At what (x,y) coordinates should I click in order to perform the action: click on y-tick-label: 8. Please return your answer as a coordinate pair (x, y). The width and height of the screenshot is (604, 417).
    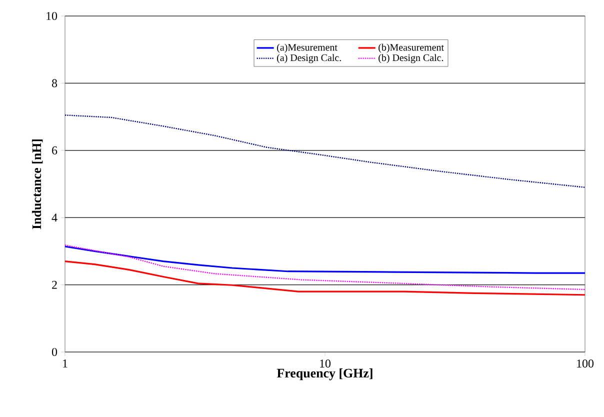
    Looking at the image, I should click on (55, 83).